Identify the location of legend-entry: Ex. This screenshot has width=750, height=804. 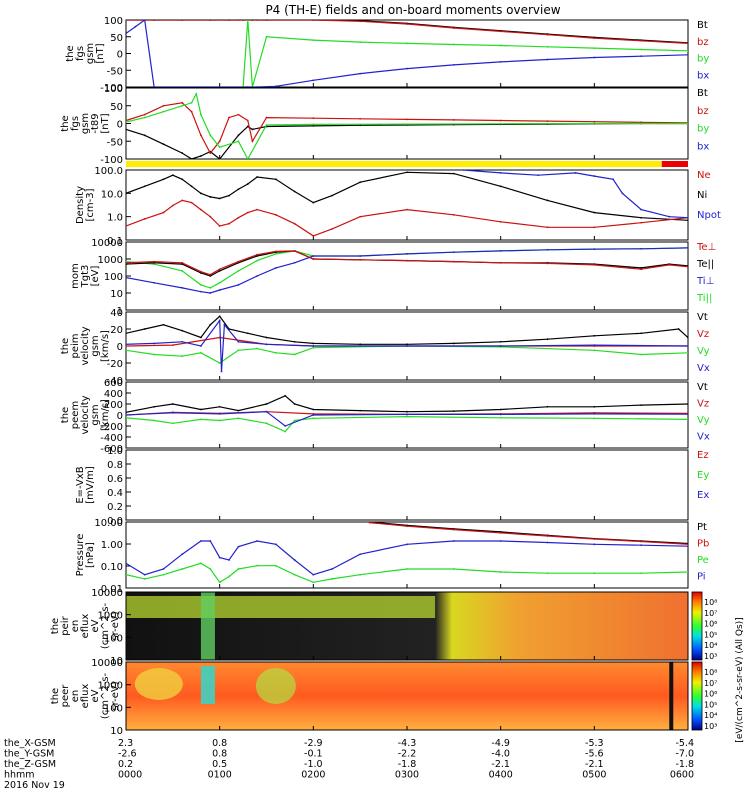
(703, 495).